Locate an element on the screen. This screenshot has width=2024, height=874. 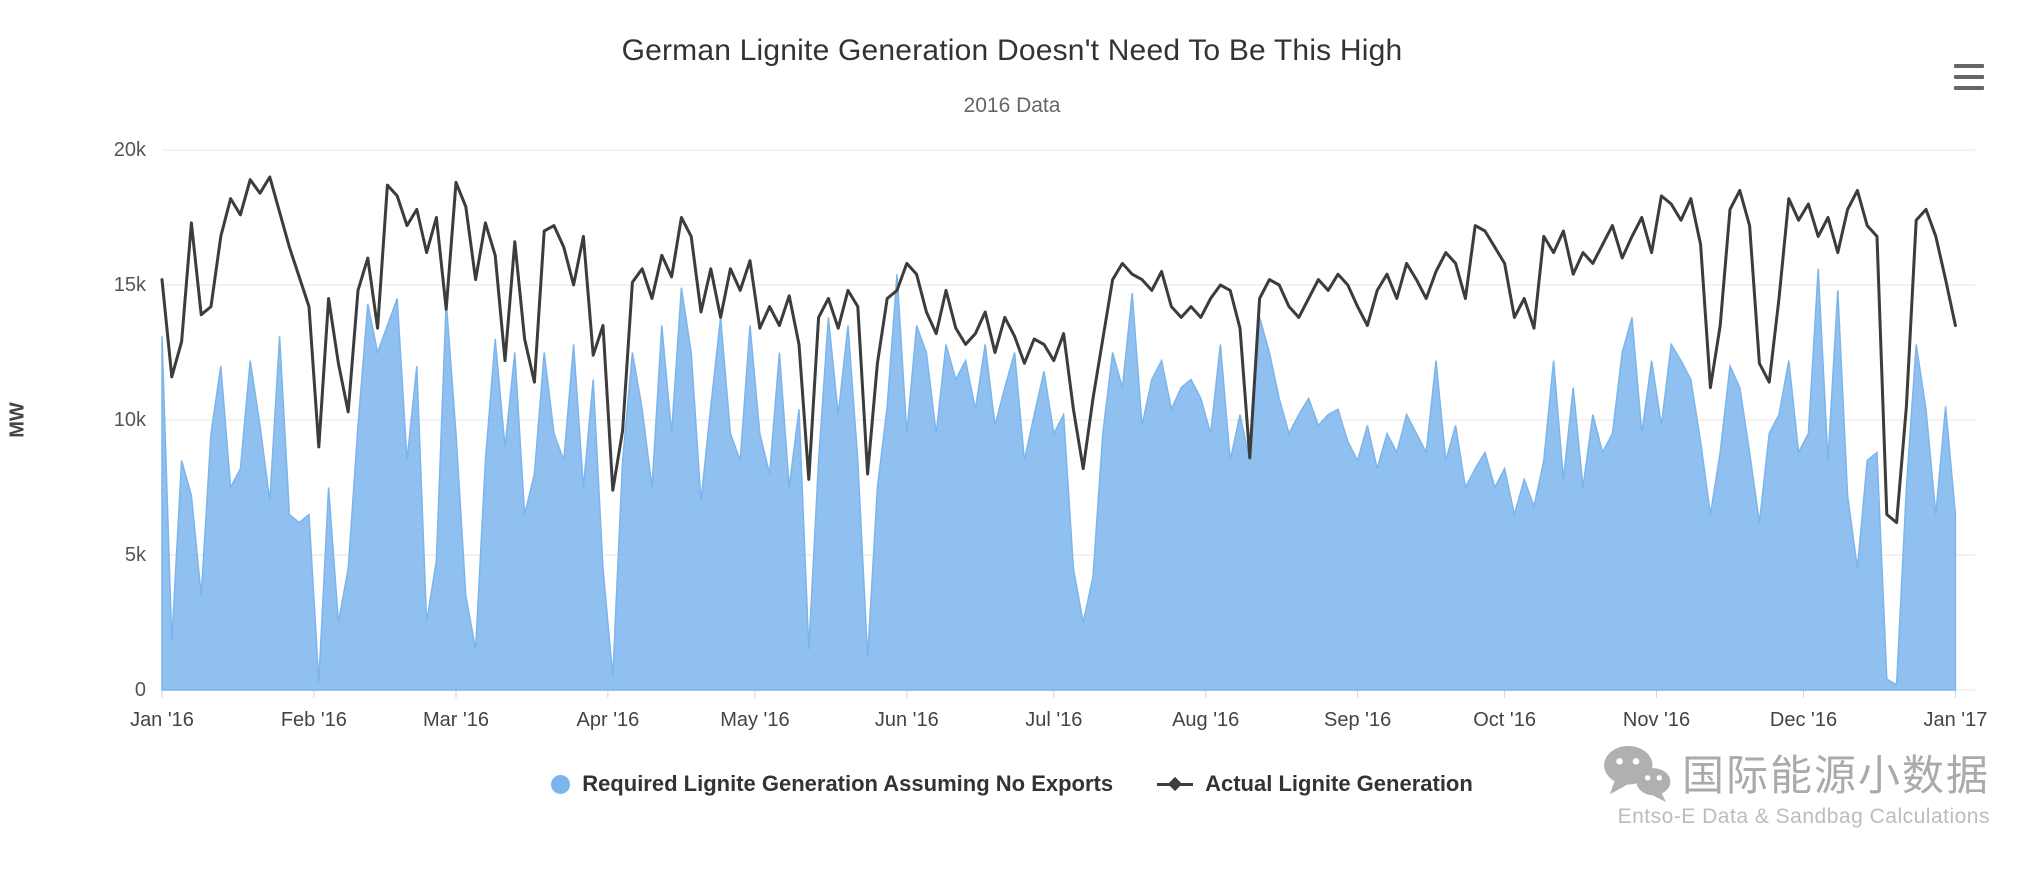
legend-label-actual: Actual Lignite Generation is located at coordinates (1339, 783).